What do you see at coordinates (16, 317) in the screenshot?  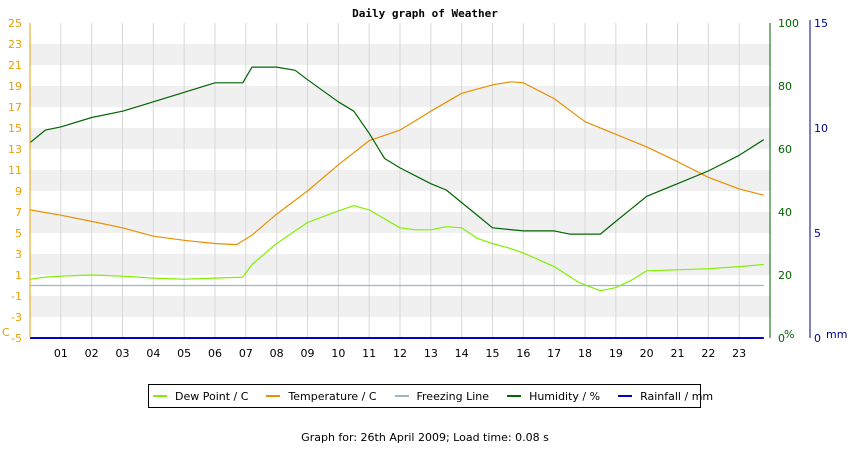 I see `y-tick-label-temperature: -3` at bounding box center [16, 317].